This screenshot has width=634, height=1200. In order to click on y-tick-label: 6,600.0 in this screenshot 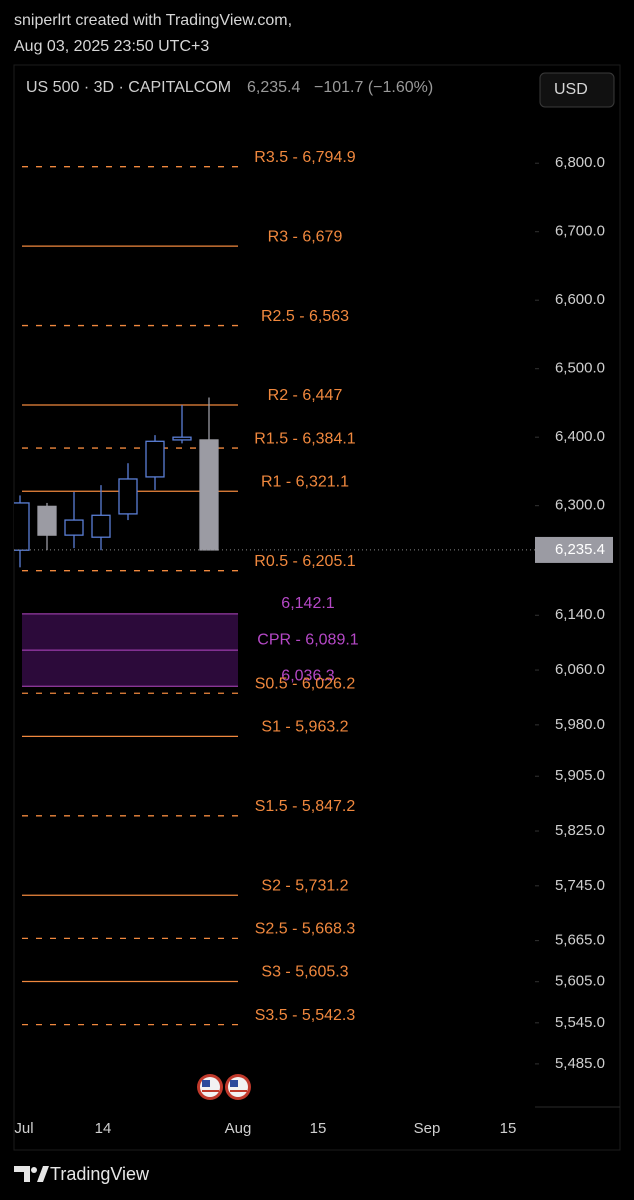, I will do `click(580, 299)`.